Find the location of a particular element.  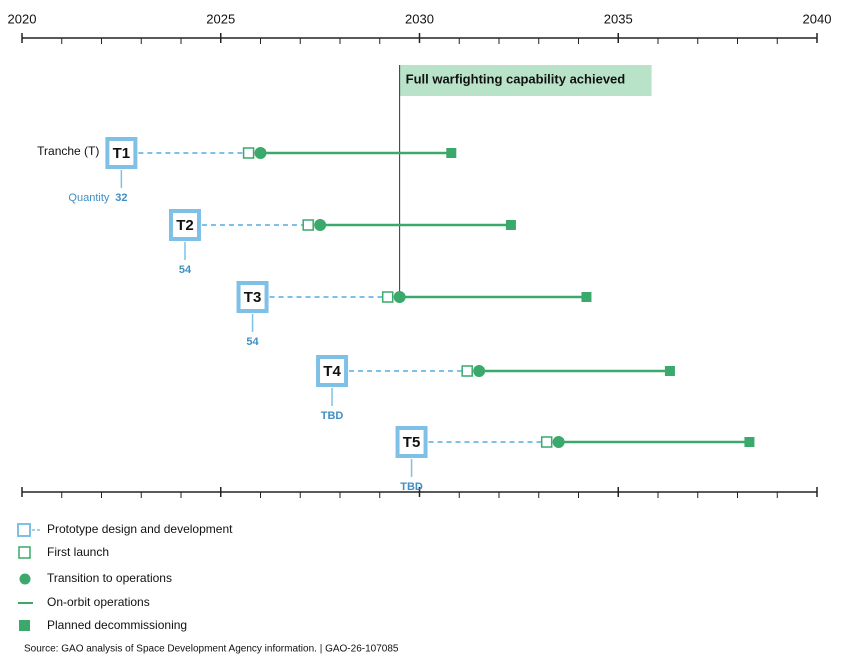

milestone-label: Full warfighting capability achieved is located at coordinates (516, 78).